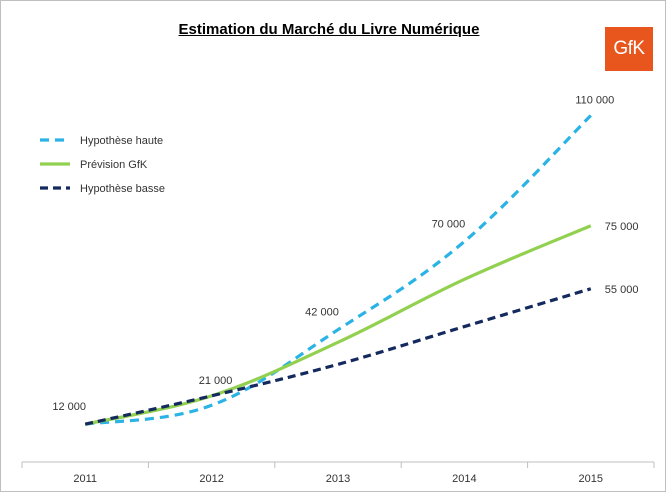  Describe the element at coordinates (594, 101) in the screenshot. I see `data-label: 110 000` at that location.